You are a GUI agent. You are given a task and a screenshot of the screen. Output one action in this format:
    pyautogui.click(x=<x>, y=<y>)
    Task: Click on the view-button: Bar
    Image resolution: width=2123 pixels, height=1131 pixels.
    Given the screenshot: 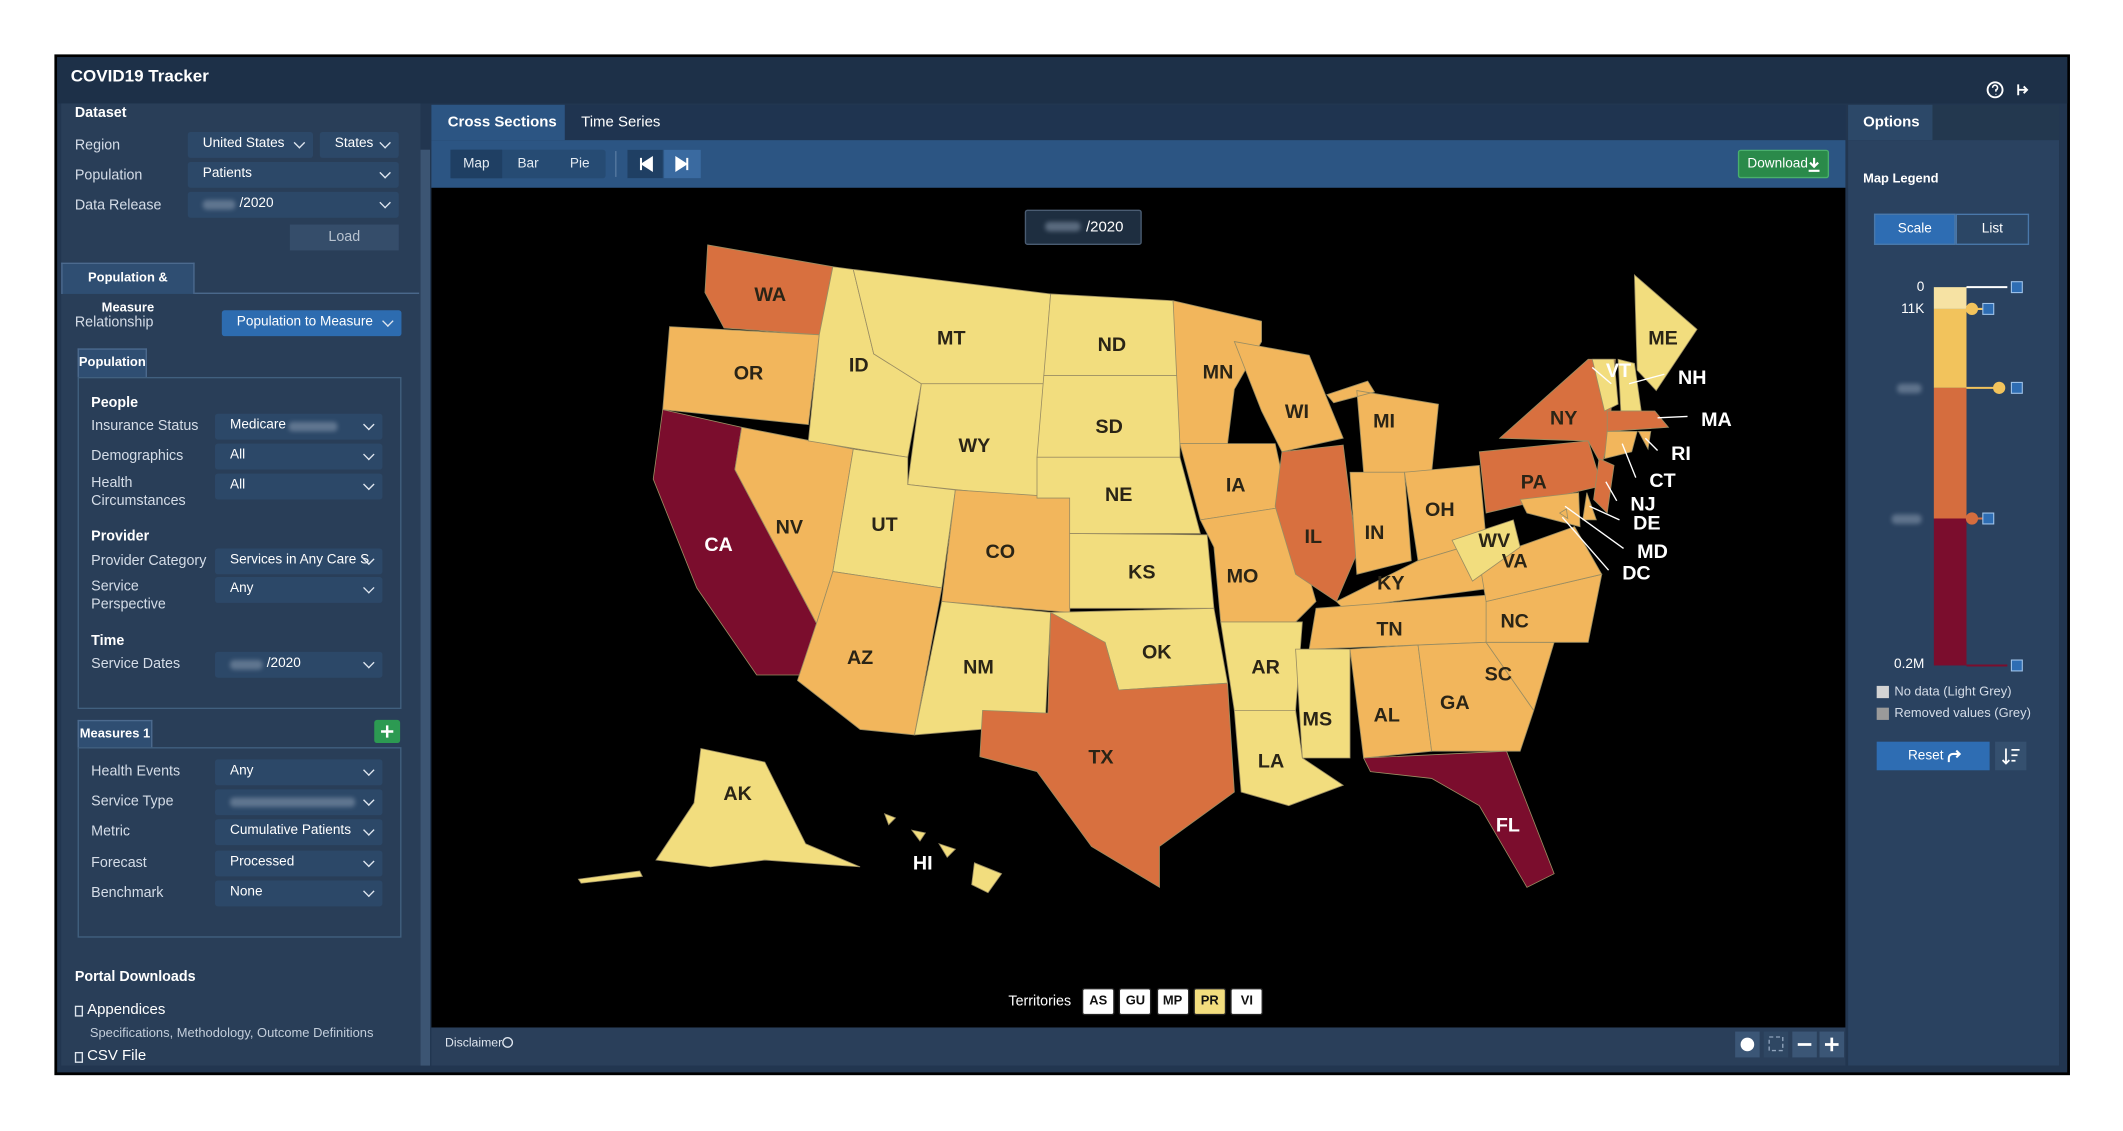 What is the action you would take?
    pyautogui.click(x=528, y=164)
    